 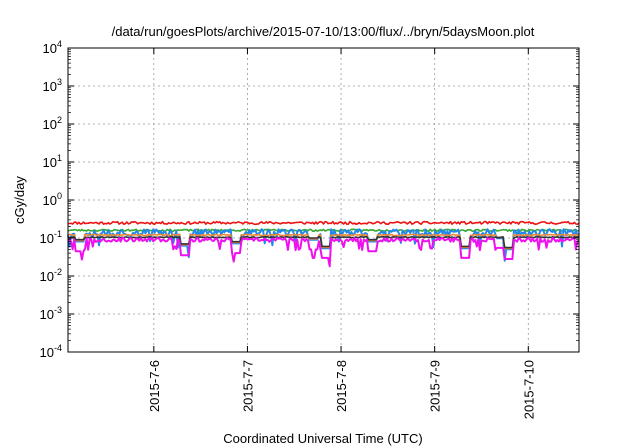 What do you see at coordinates (247, 386) in the screenshot?
I see `x-tick-label: 2015-7-7` at bounding box center [247, 386].